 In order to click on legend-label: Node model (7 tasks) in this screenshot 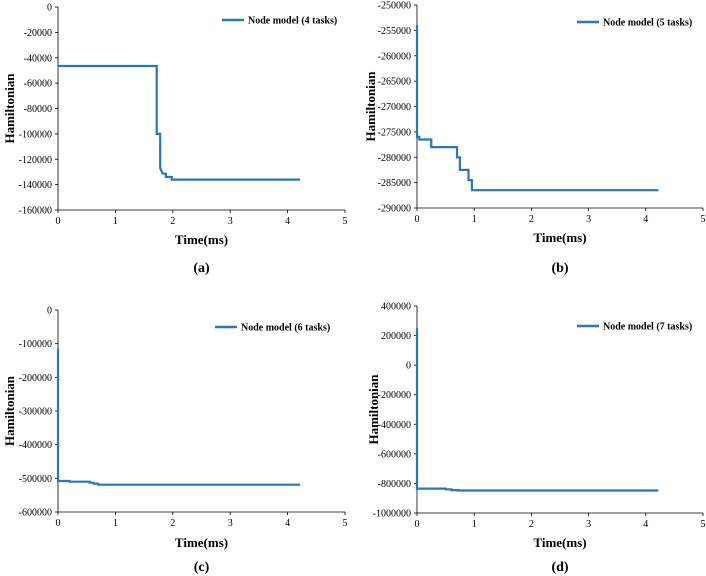, I will do `click(647, 327)`.